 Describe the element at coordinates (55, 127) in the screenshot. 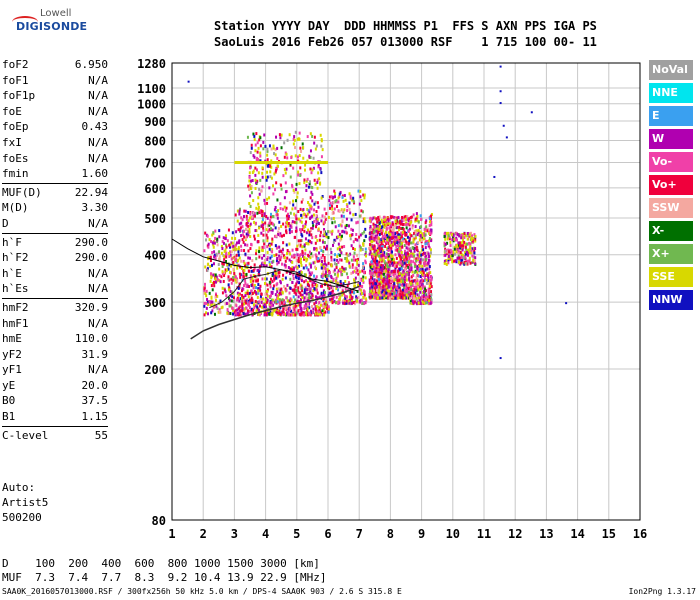

I see `param-row-foep: foEp 0.43` at that location.